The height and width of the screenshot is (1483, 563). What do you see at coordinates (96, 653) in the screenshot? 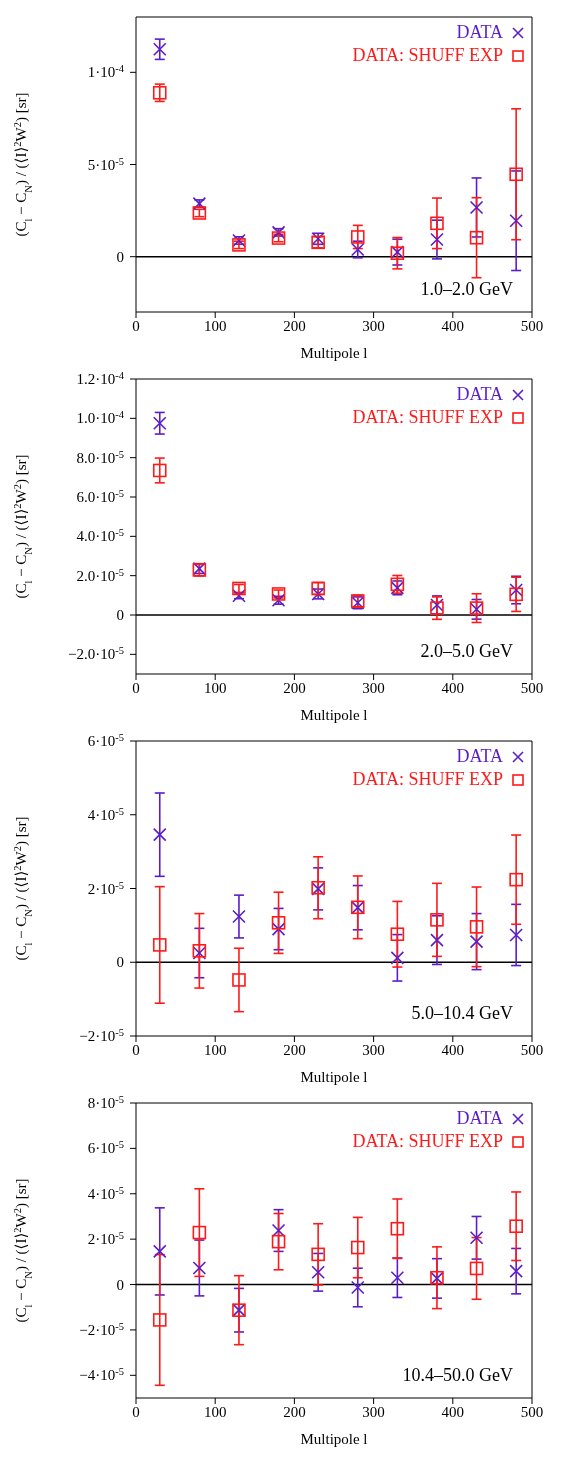
I see `y-tick-label: −2.0·10$^{-5}$` at bounding box center [96, 653].